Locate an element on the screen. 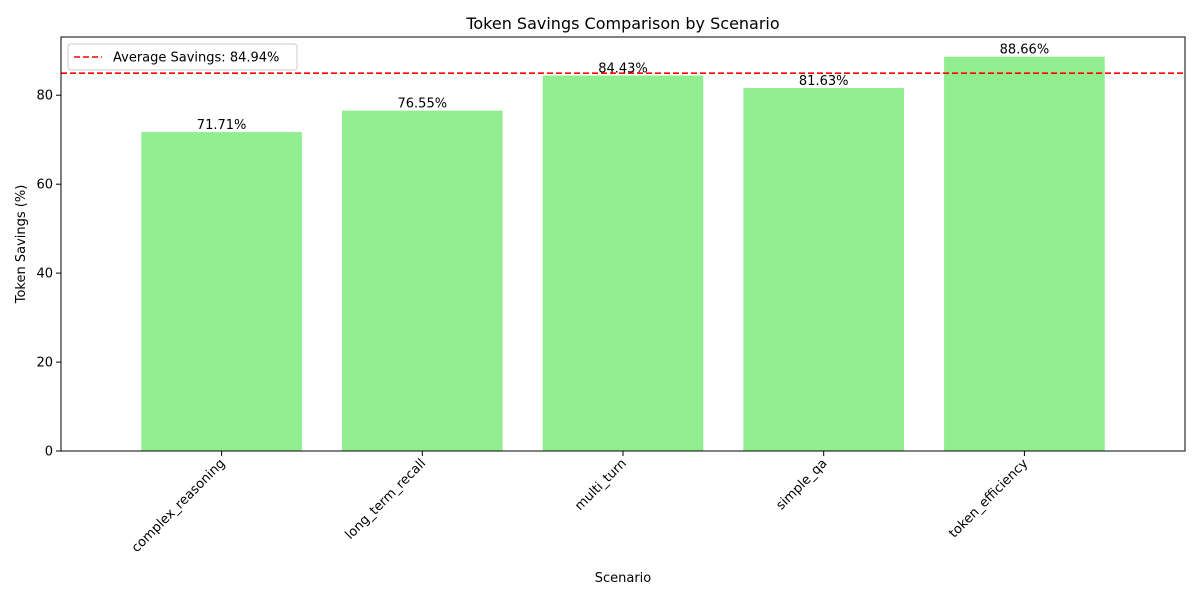 The height and width of the screenshot is (604, 1200). legend-box is located at coordinates (182, 57).